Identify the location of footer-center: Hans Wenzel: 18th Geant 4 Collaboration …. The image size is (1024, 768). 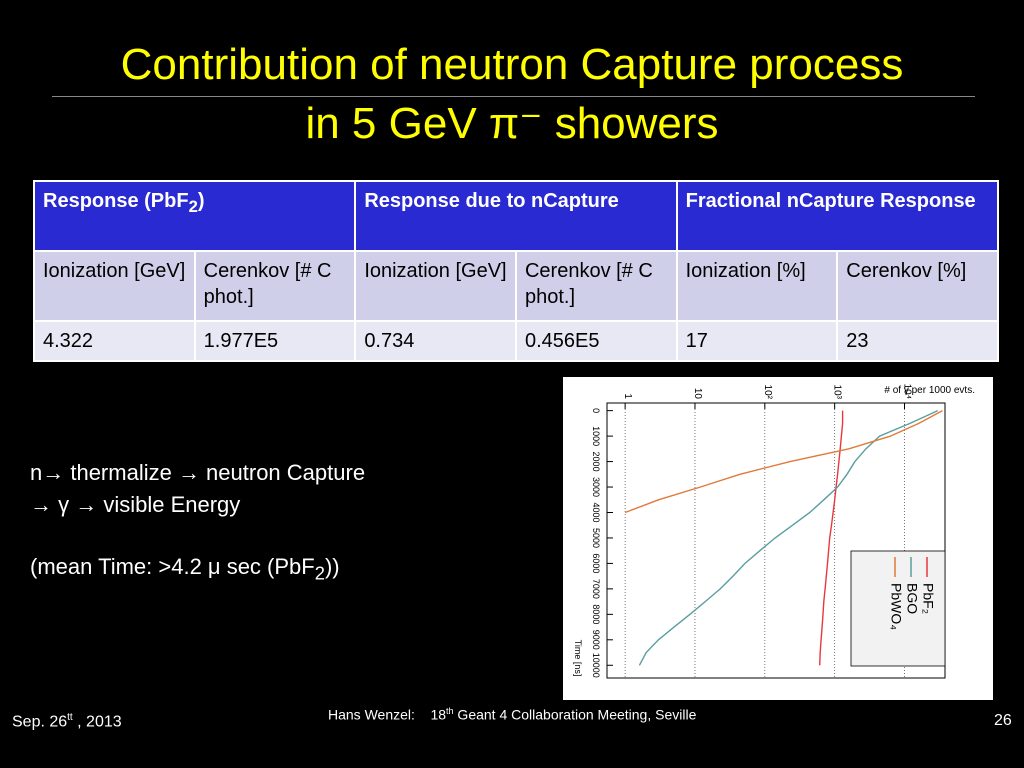
(512, 714).